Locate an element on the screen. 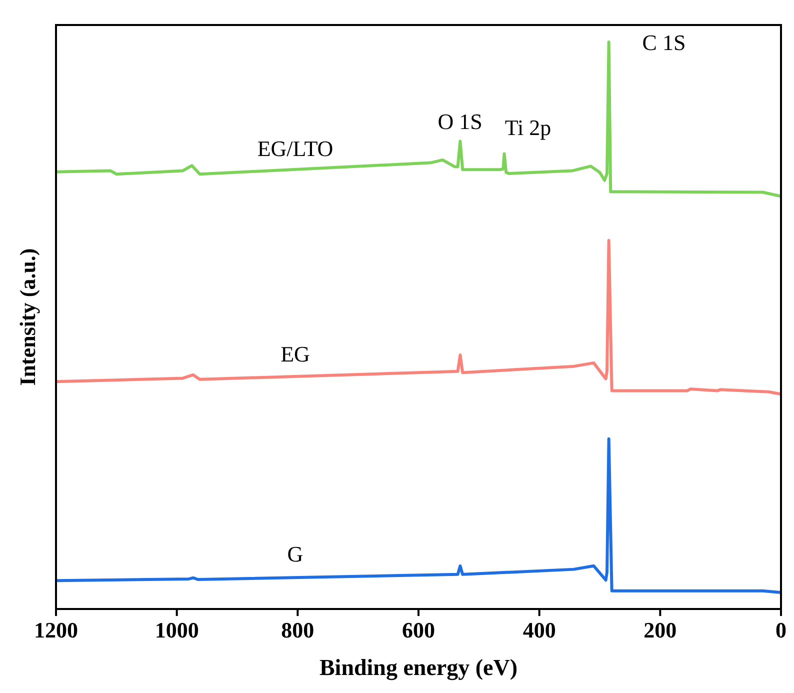 This screenshot has height=693, width=794. x-tick-label: 0 is located at coordinates (781, 630).